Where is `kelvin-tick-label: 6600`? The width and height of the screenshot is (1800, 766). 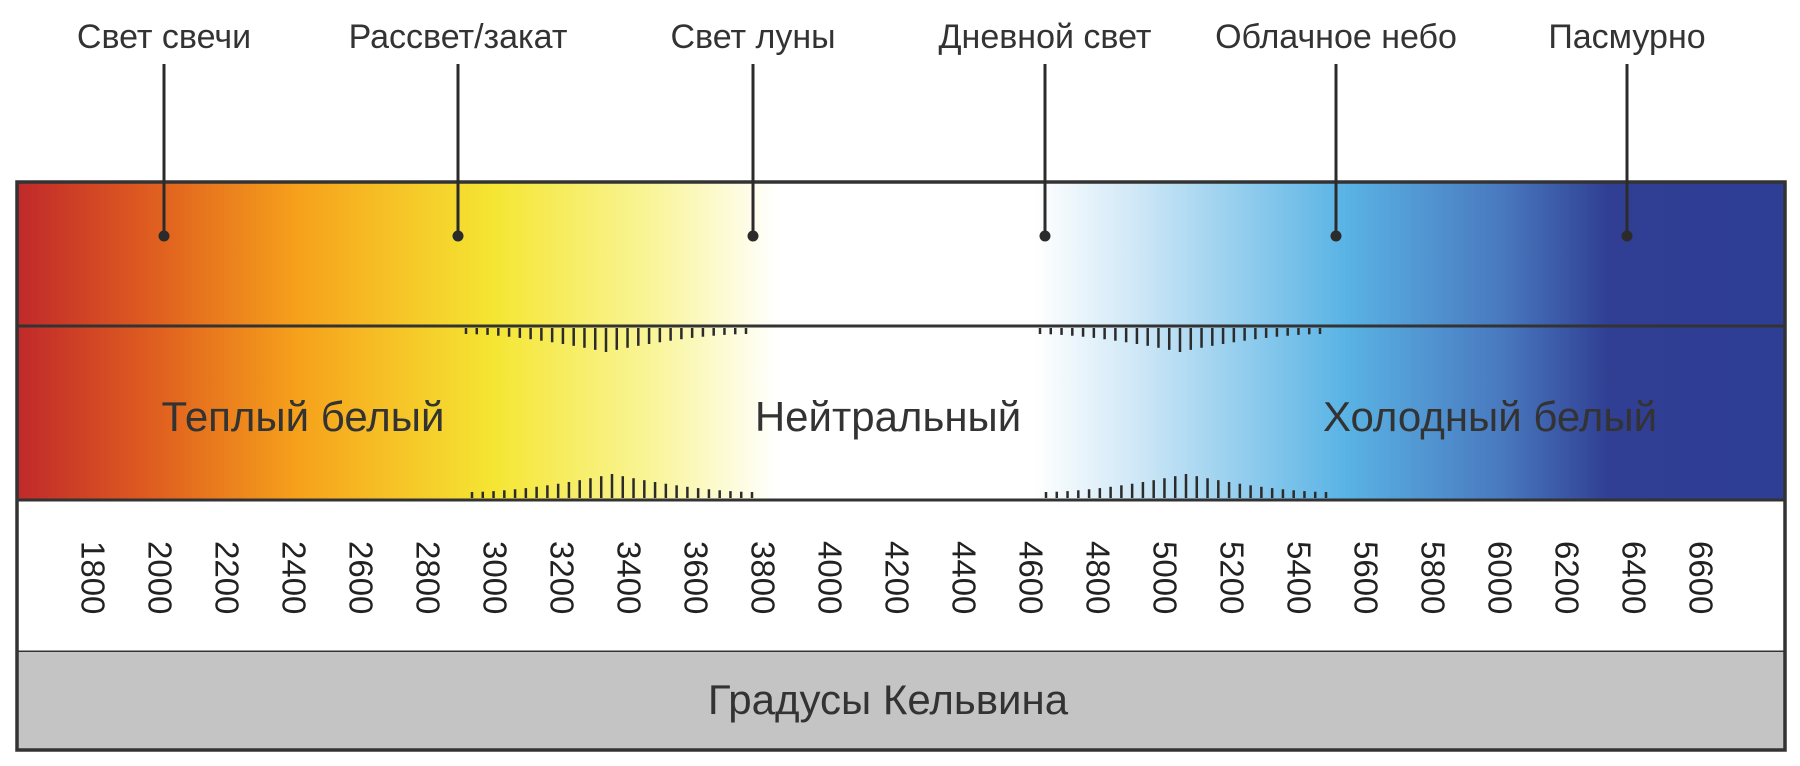 kelvin-tick-label: 6600 is located at coordinates (1700, 577).